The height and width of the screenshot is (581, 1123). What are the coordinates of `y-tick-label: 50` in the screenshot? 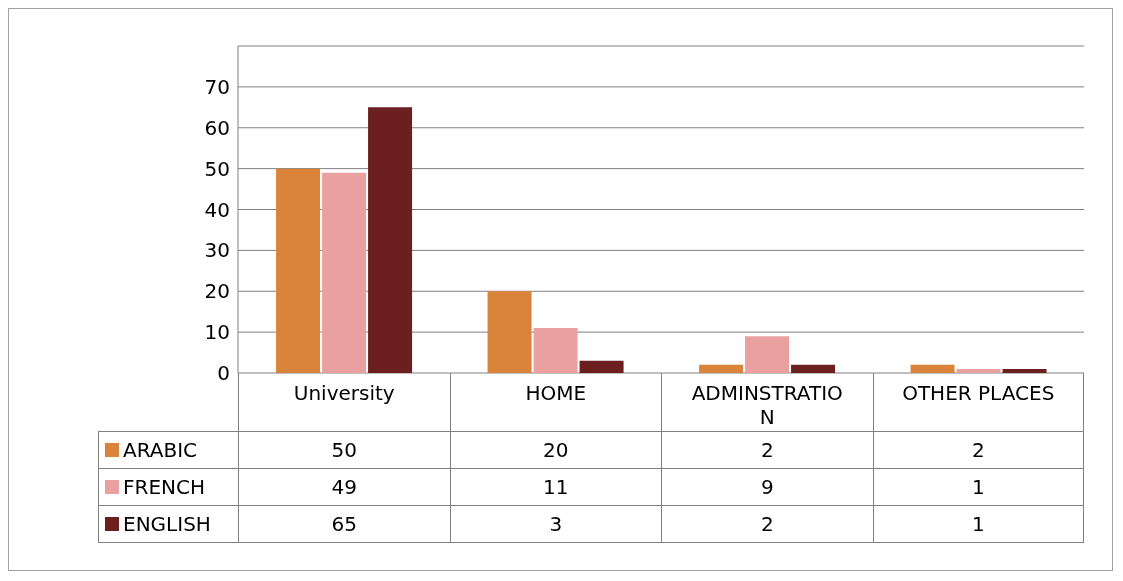 It's located at (217, 168).